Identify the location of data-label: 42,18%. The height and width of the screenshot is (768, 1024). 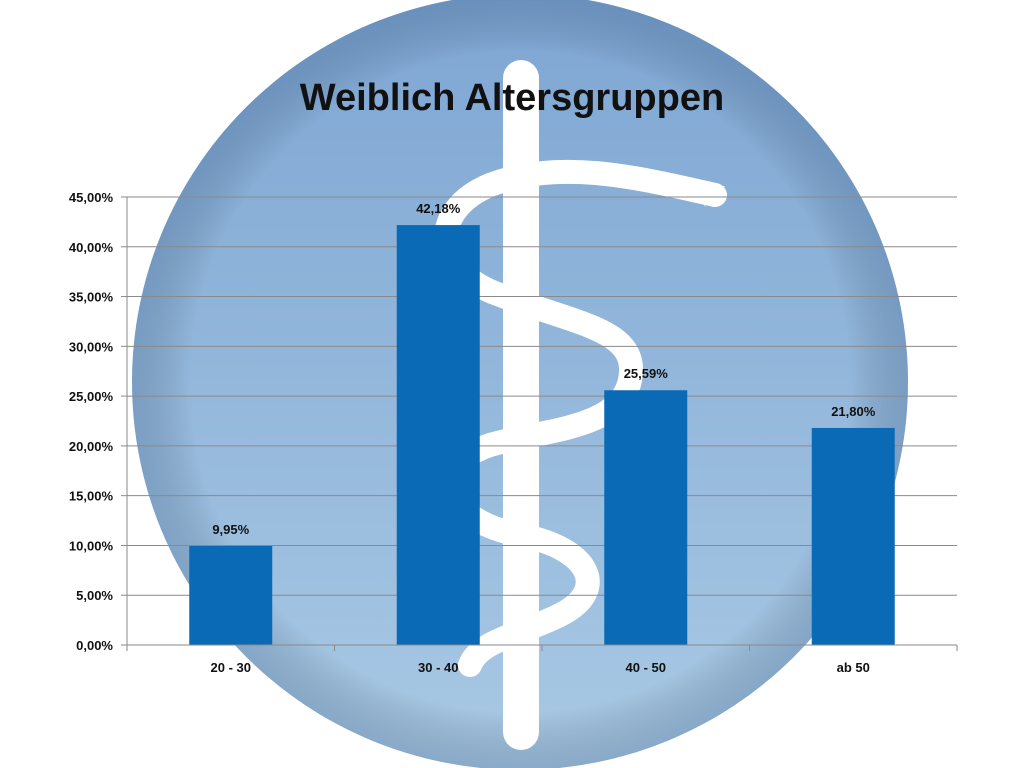
(438, 208).